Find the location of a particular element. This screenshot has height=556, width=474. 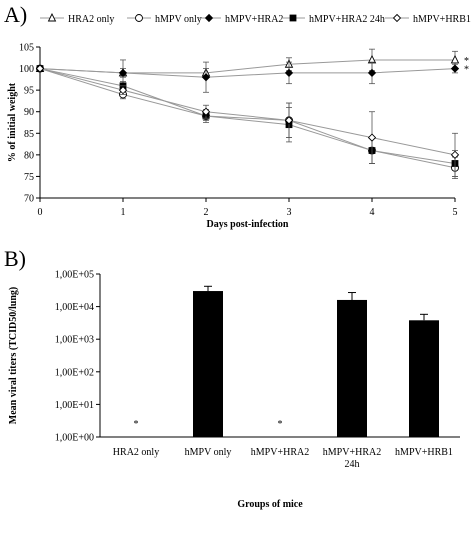

legend-item: hMPV+HRA2 24h is located at coordinates (333, 19).